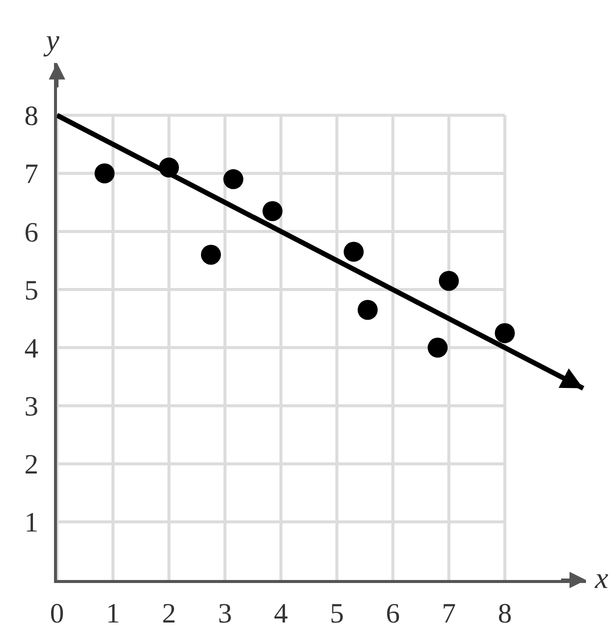 The width and height of the screenshot is (614, 639). I want to click on y-tick-label: 8, so click(31, 116).